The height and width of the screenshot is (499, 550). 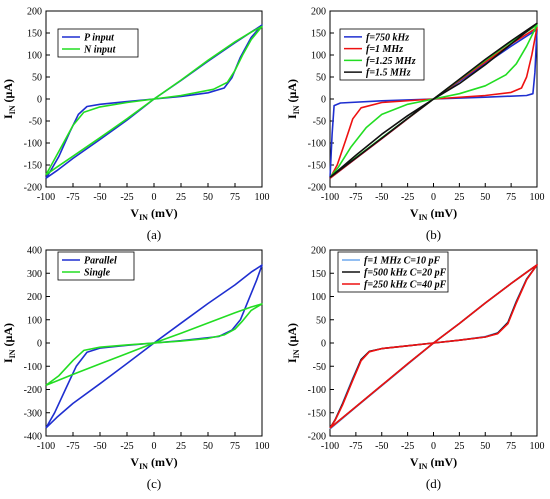 I want to click on legend-entry: N input, so click(x=100, y=50).